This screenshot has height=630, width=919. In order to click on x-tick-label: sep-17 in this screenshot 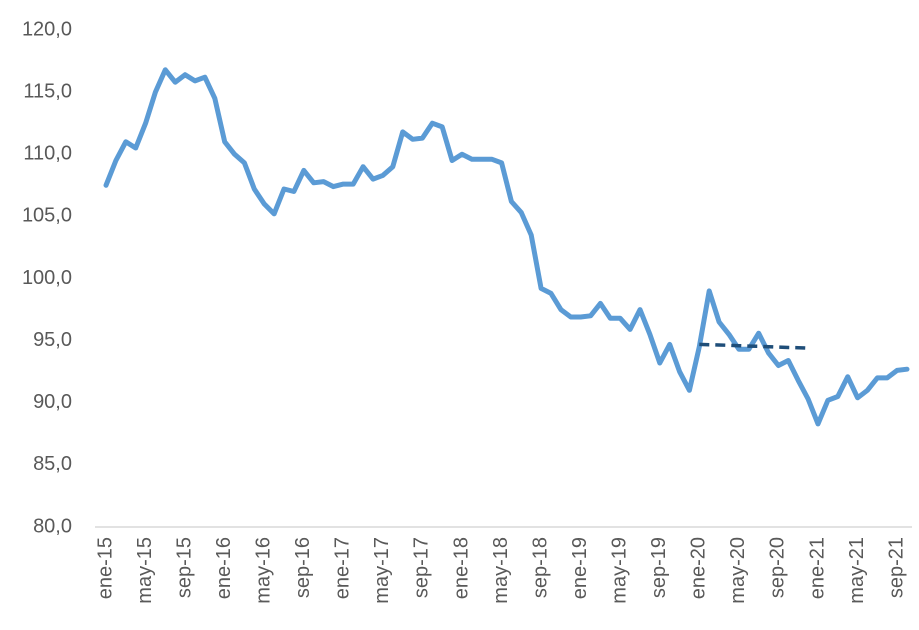, I will do `click(422, 567)`.